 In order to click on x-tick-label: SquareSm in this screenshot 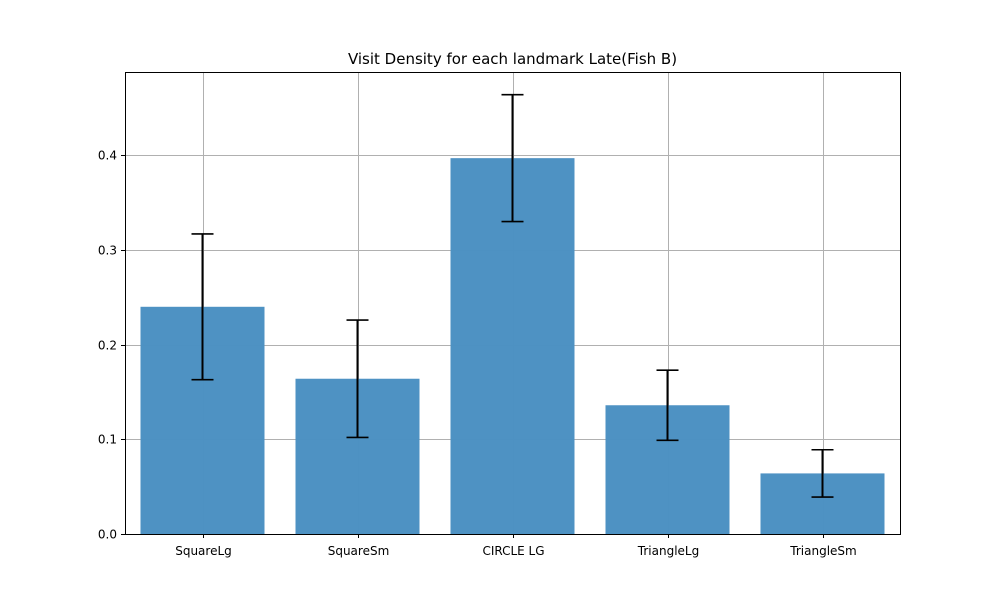, I will do `click(359, 551)`.